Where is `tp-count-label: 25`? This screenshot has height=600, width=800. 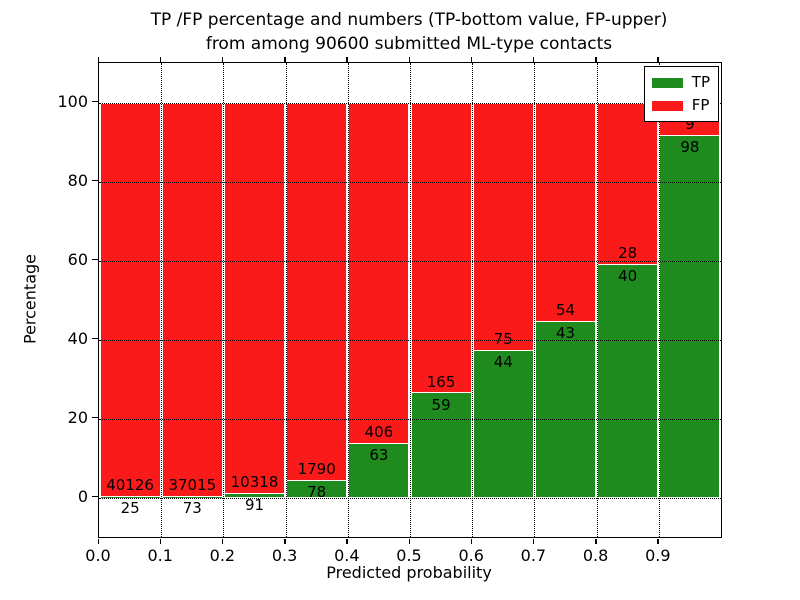 tp-count-label: 25 is located at coordinates (130, 508).